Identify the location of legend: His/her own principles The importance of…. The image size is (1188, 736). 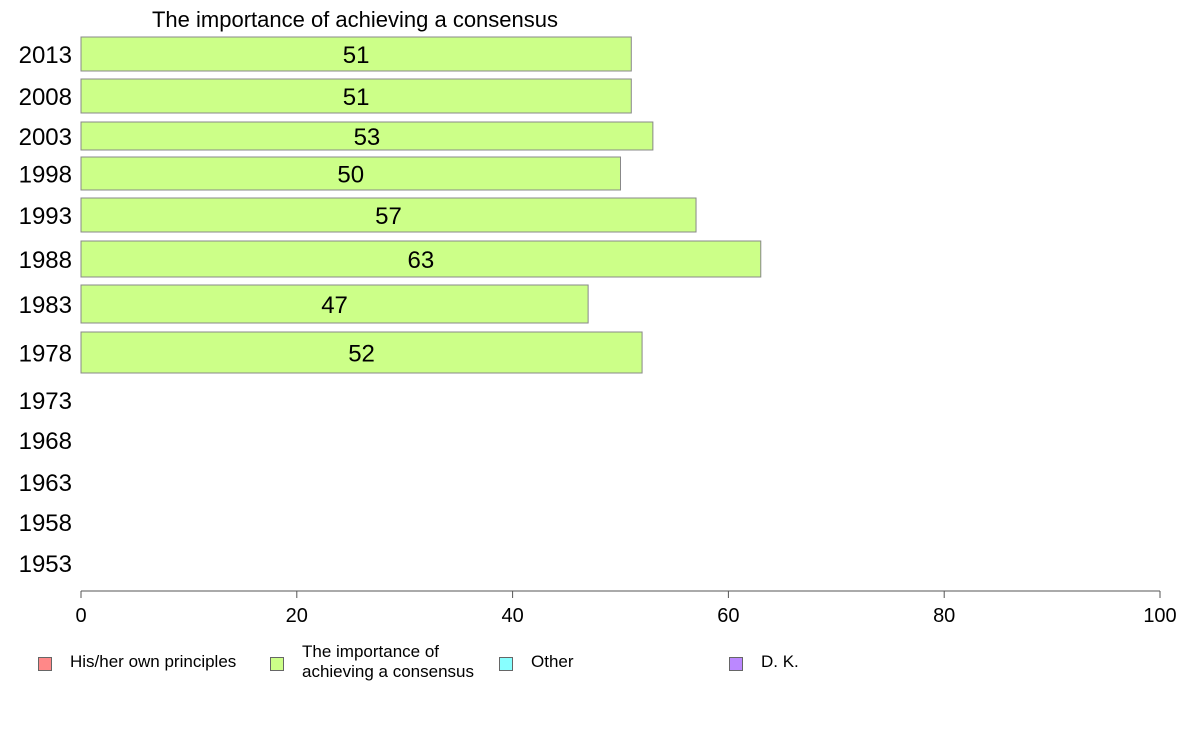
(588, 665).